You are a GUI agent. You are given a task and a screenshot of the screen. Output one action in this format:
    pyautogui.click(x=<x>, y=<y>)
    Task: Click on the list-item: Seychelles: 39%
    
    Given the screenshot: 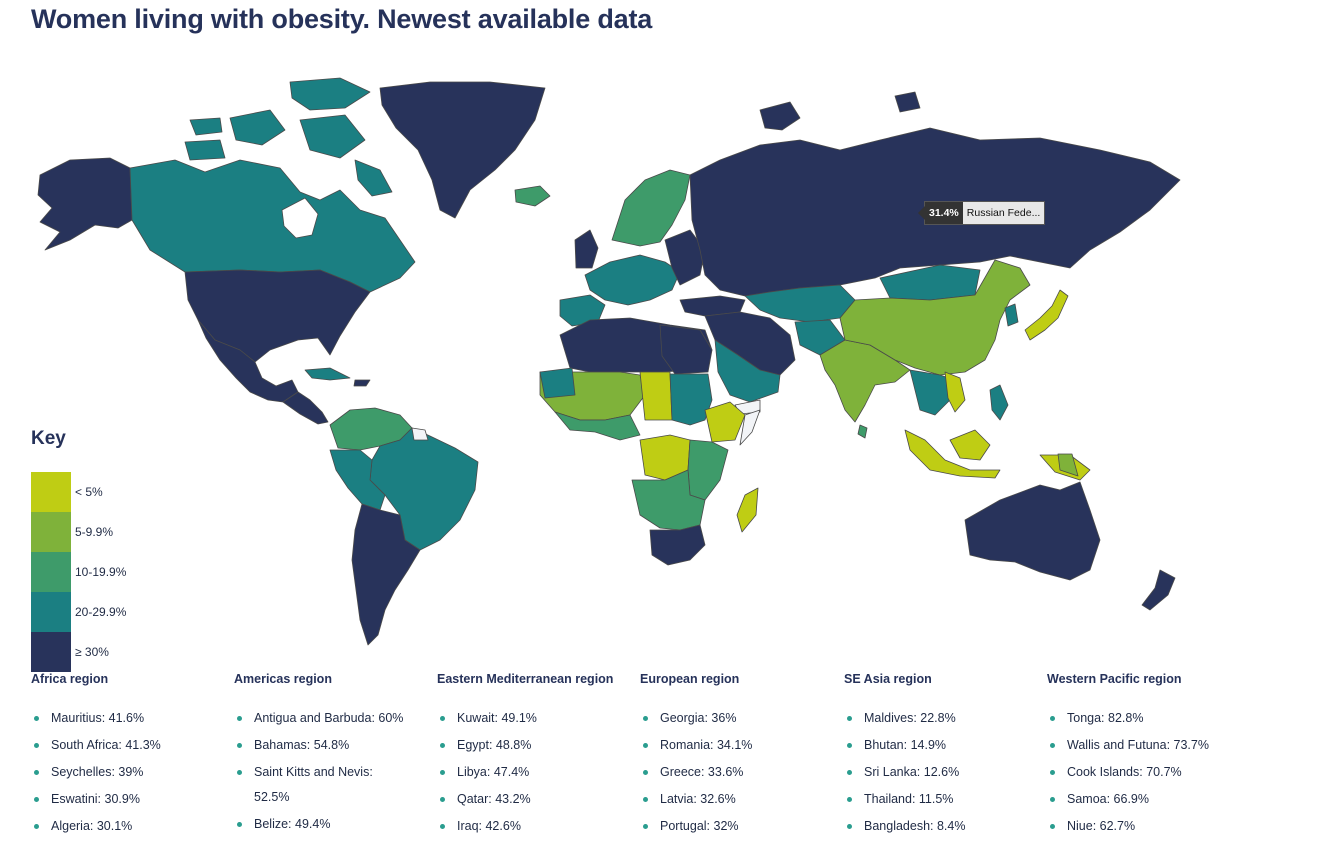 What is the action you would take?
    pyautogui.click(x=116, y=772)
    